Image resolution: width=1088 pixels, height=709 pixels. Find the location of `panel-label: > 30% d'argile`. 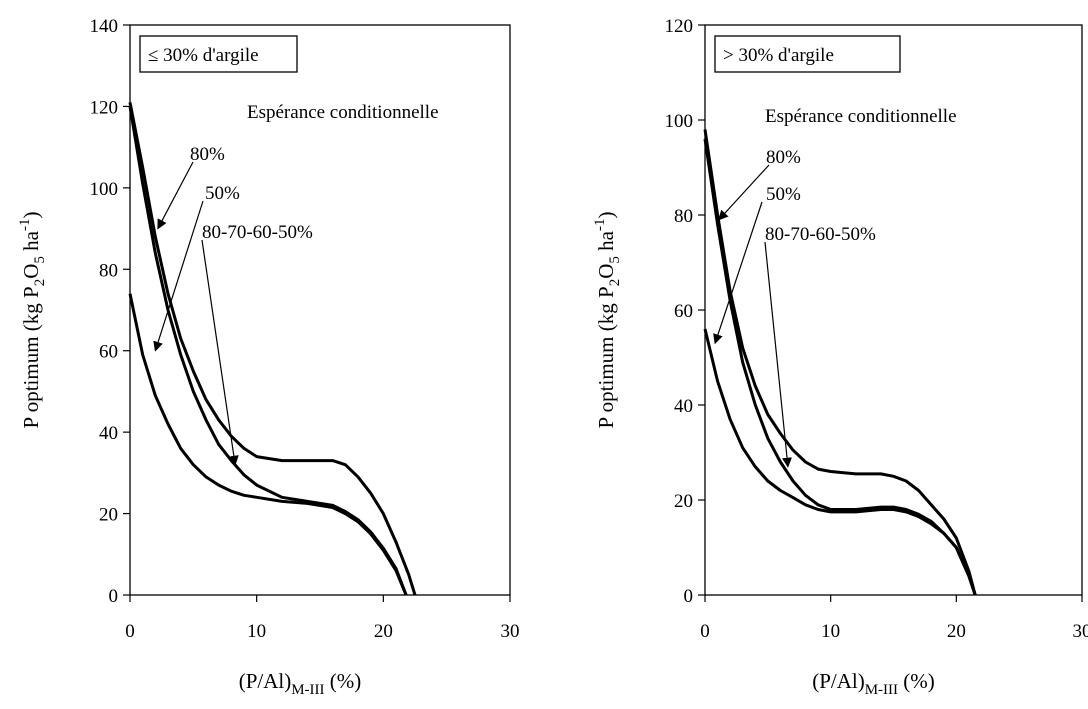

panel-label: > 30% d'argile is located at coordinates (778, 55).